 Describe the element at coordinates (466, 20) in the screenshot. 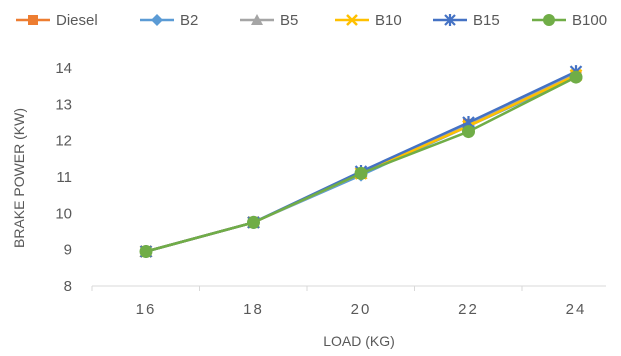

I see `legend-item-b15: B15` at that location.